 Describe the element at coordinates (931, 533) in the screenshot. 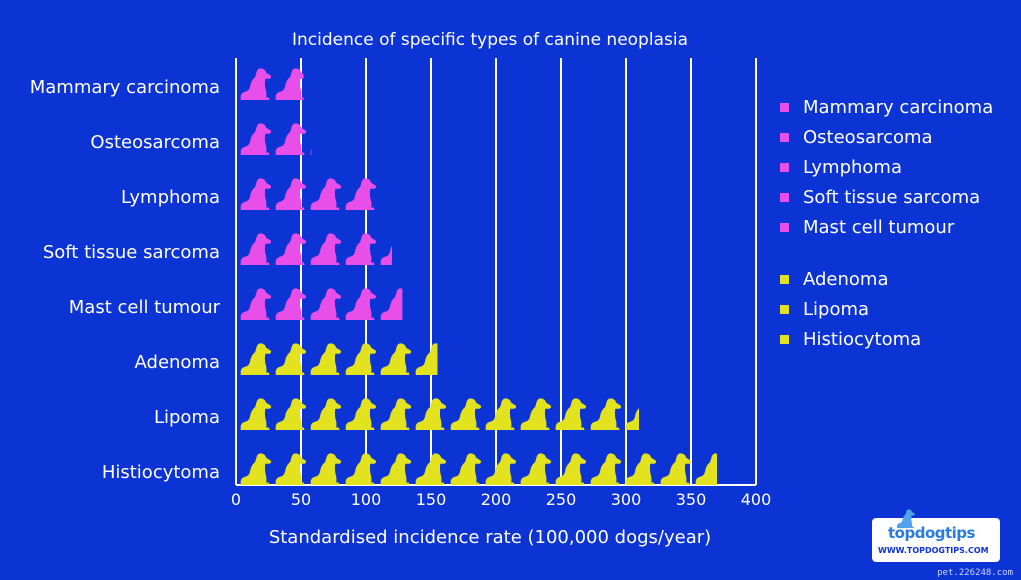

I see `logo-name: topdogtips` at that location.